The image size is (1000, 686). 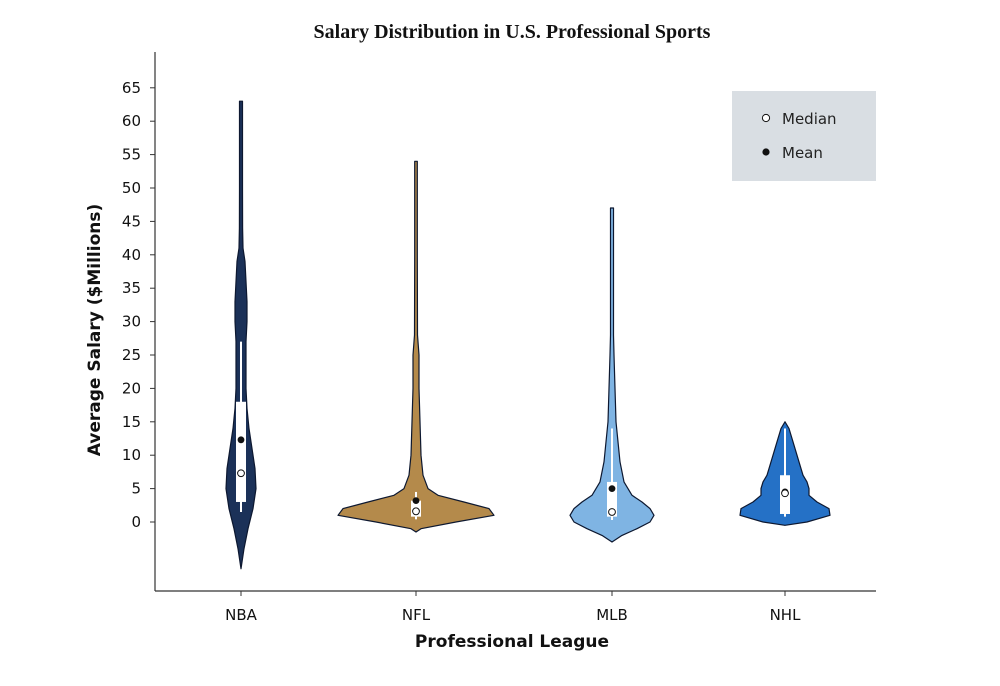 I want to click on y-axis-label: Average Salary ($Millions), so click(x=95, y=330).